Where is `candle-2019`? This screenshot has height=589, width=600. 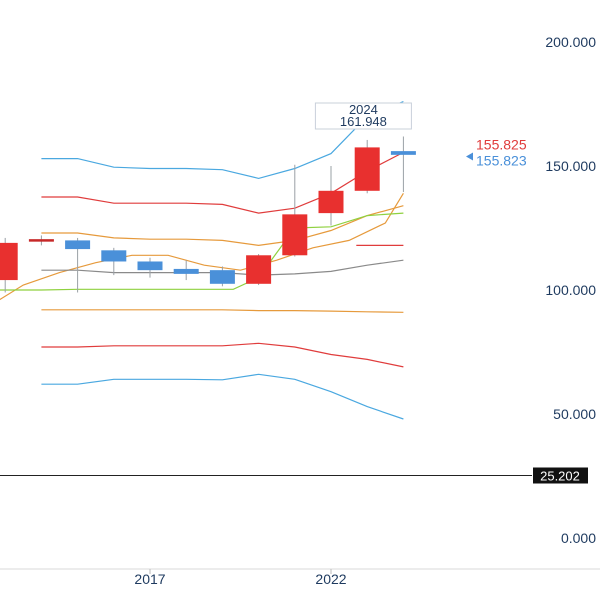
candle-2019 is located at coordinates (222, 276).